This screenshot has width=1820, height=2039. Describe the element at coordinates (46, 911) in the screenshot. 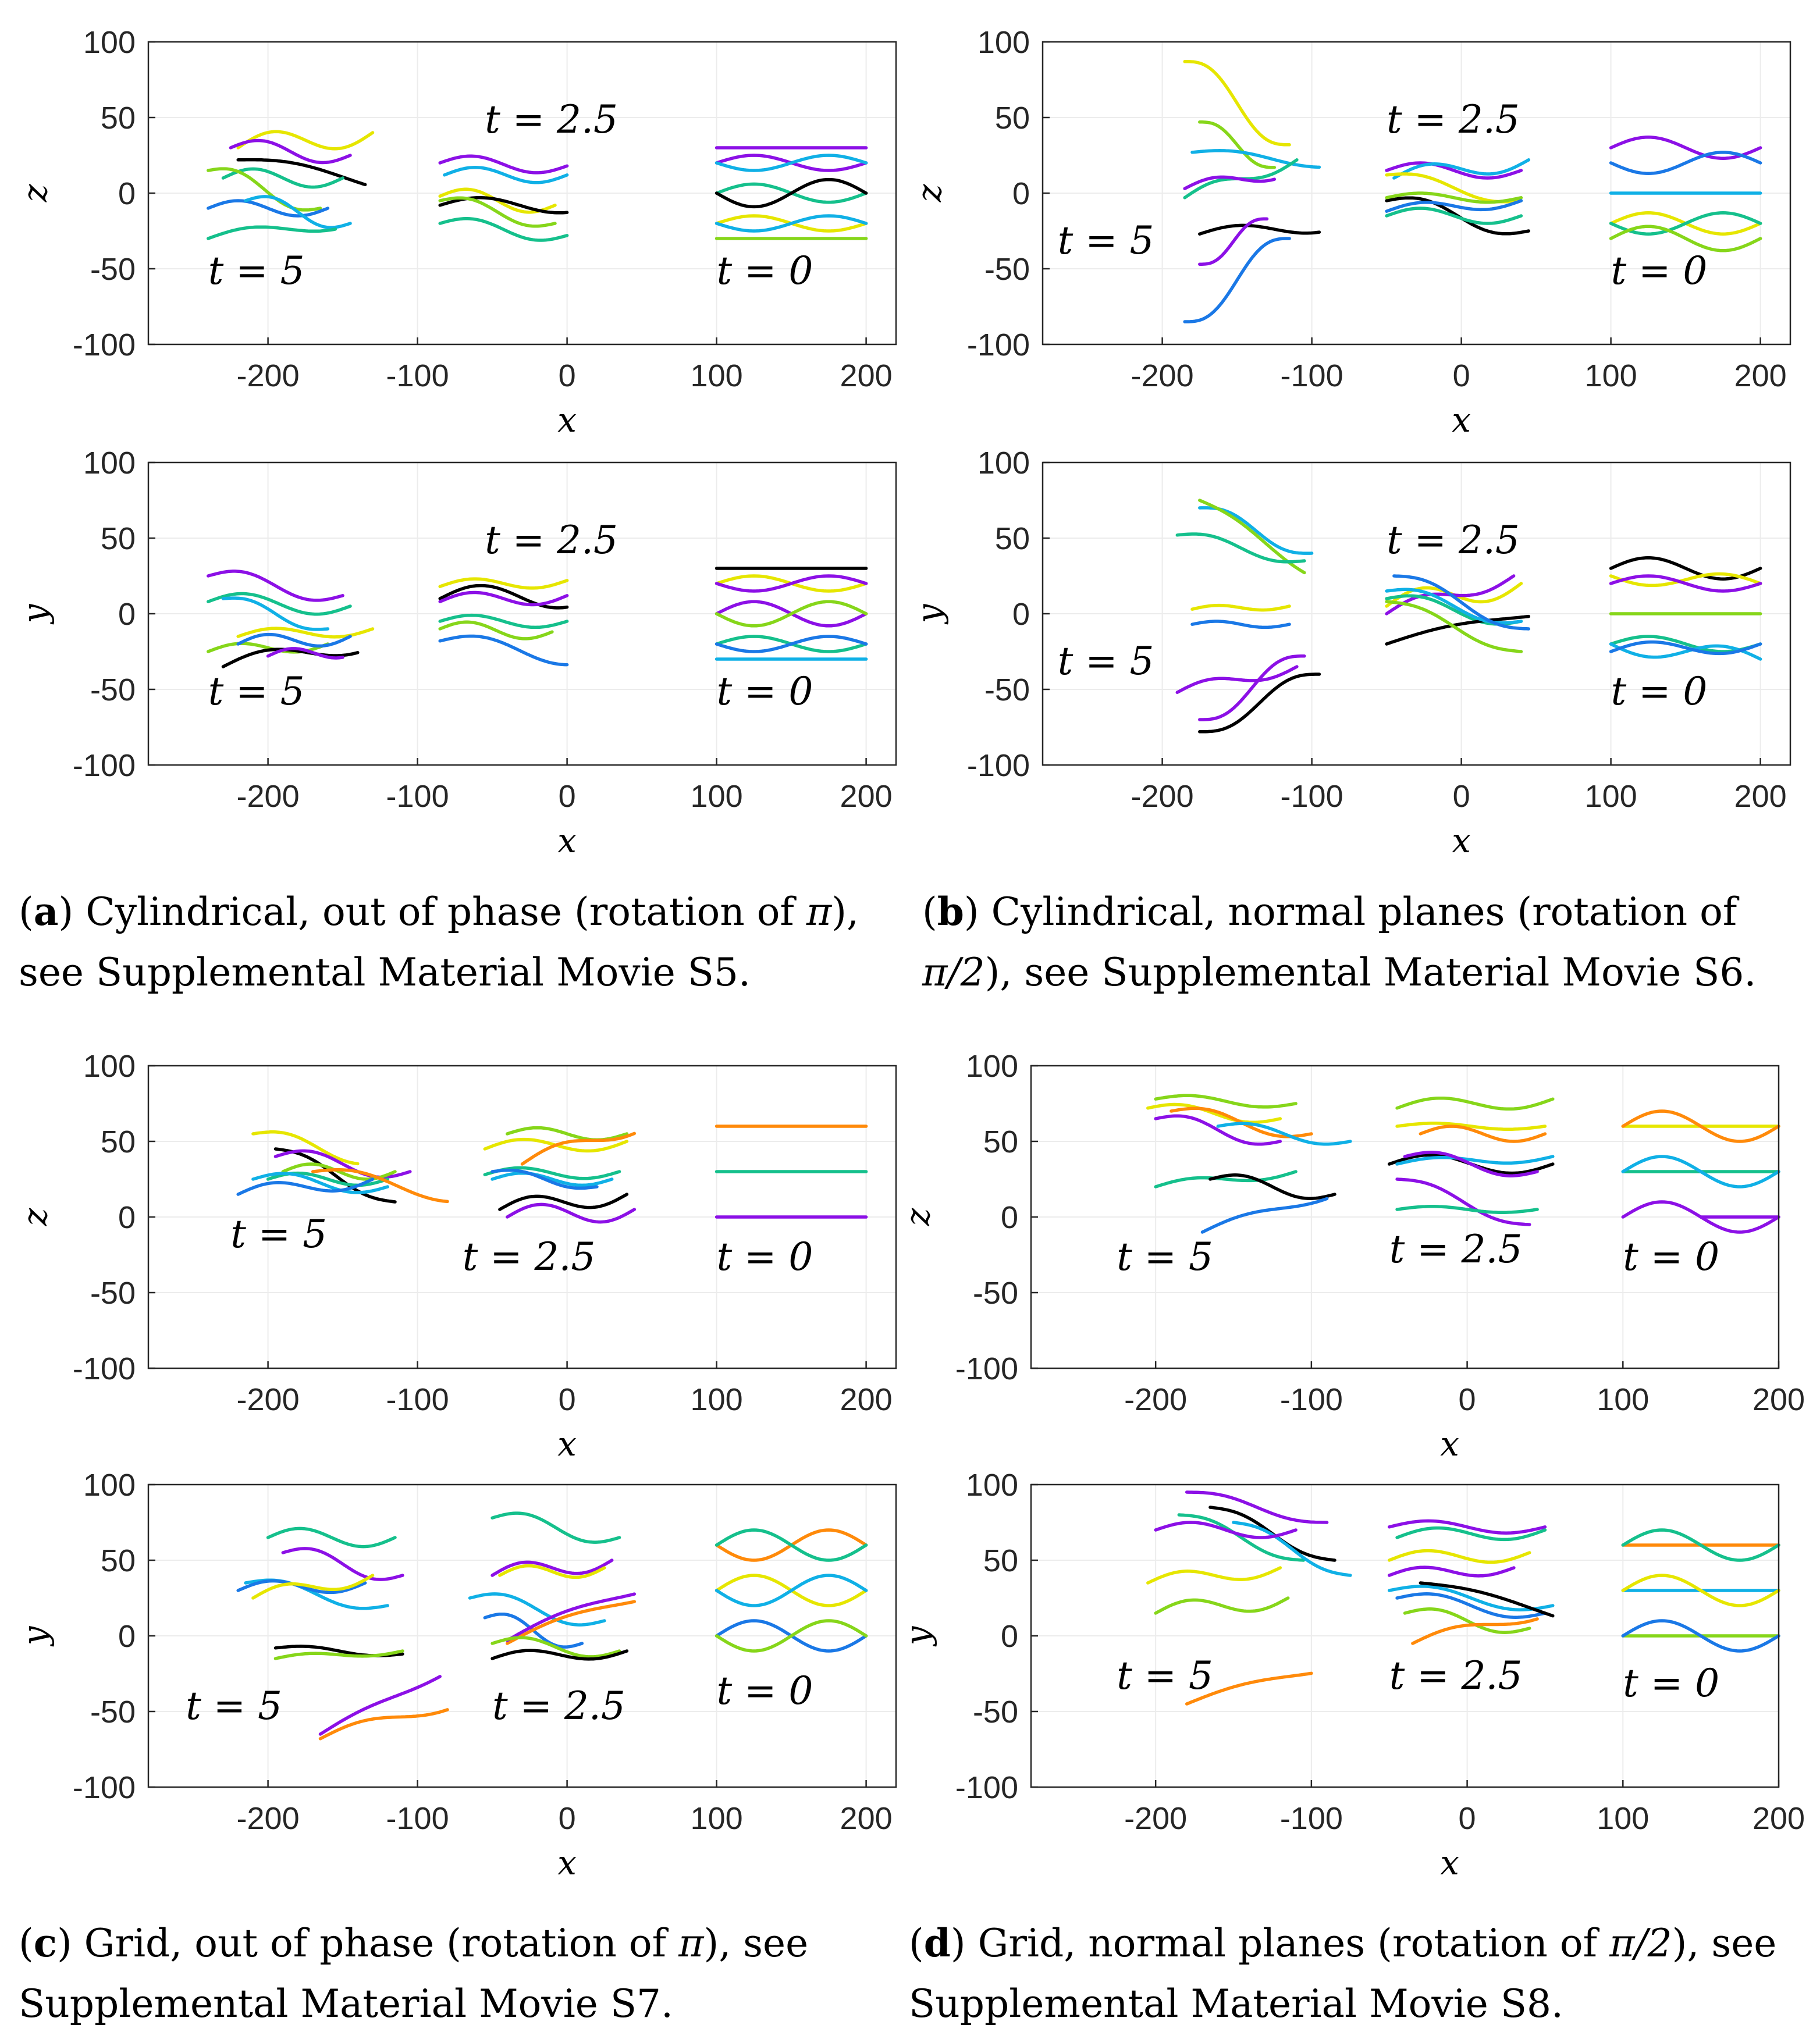

I see `caption-a-label: a` at that location.